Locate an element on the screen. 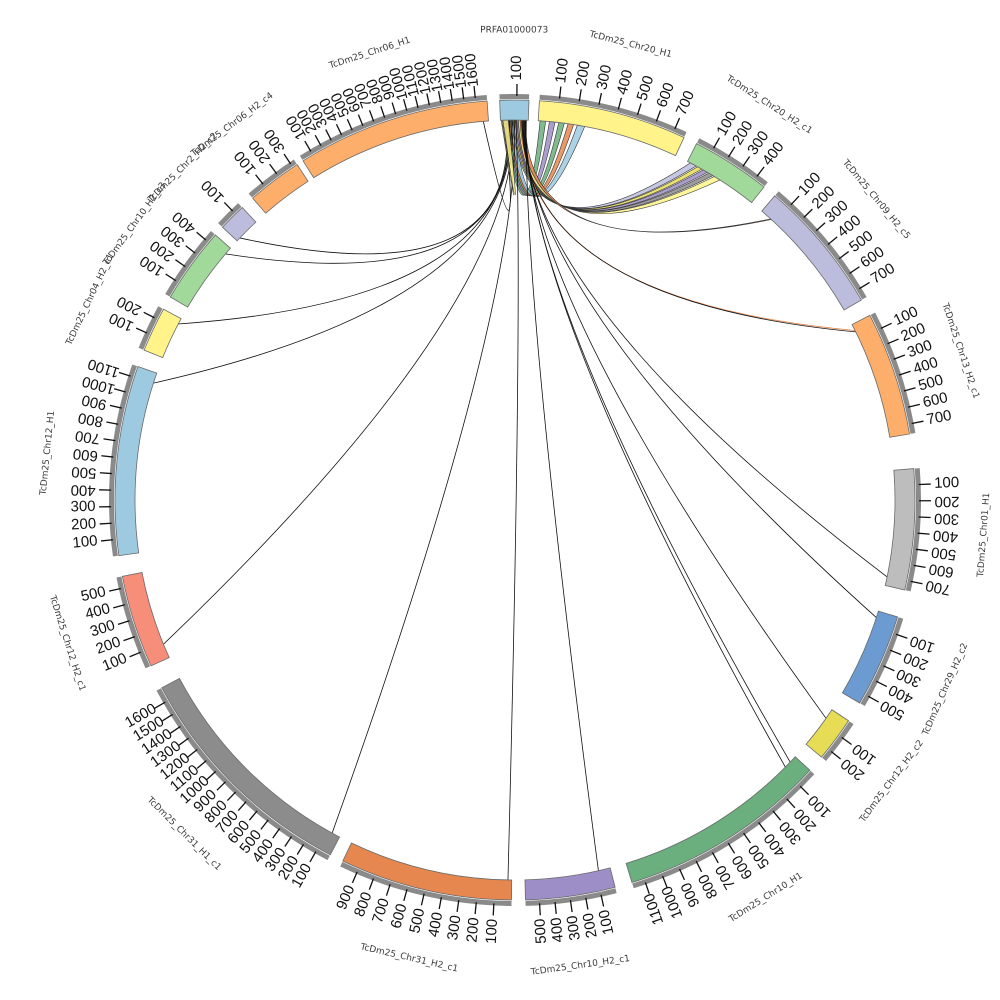  tick-label: 600 is located at coordinates (399, 916).